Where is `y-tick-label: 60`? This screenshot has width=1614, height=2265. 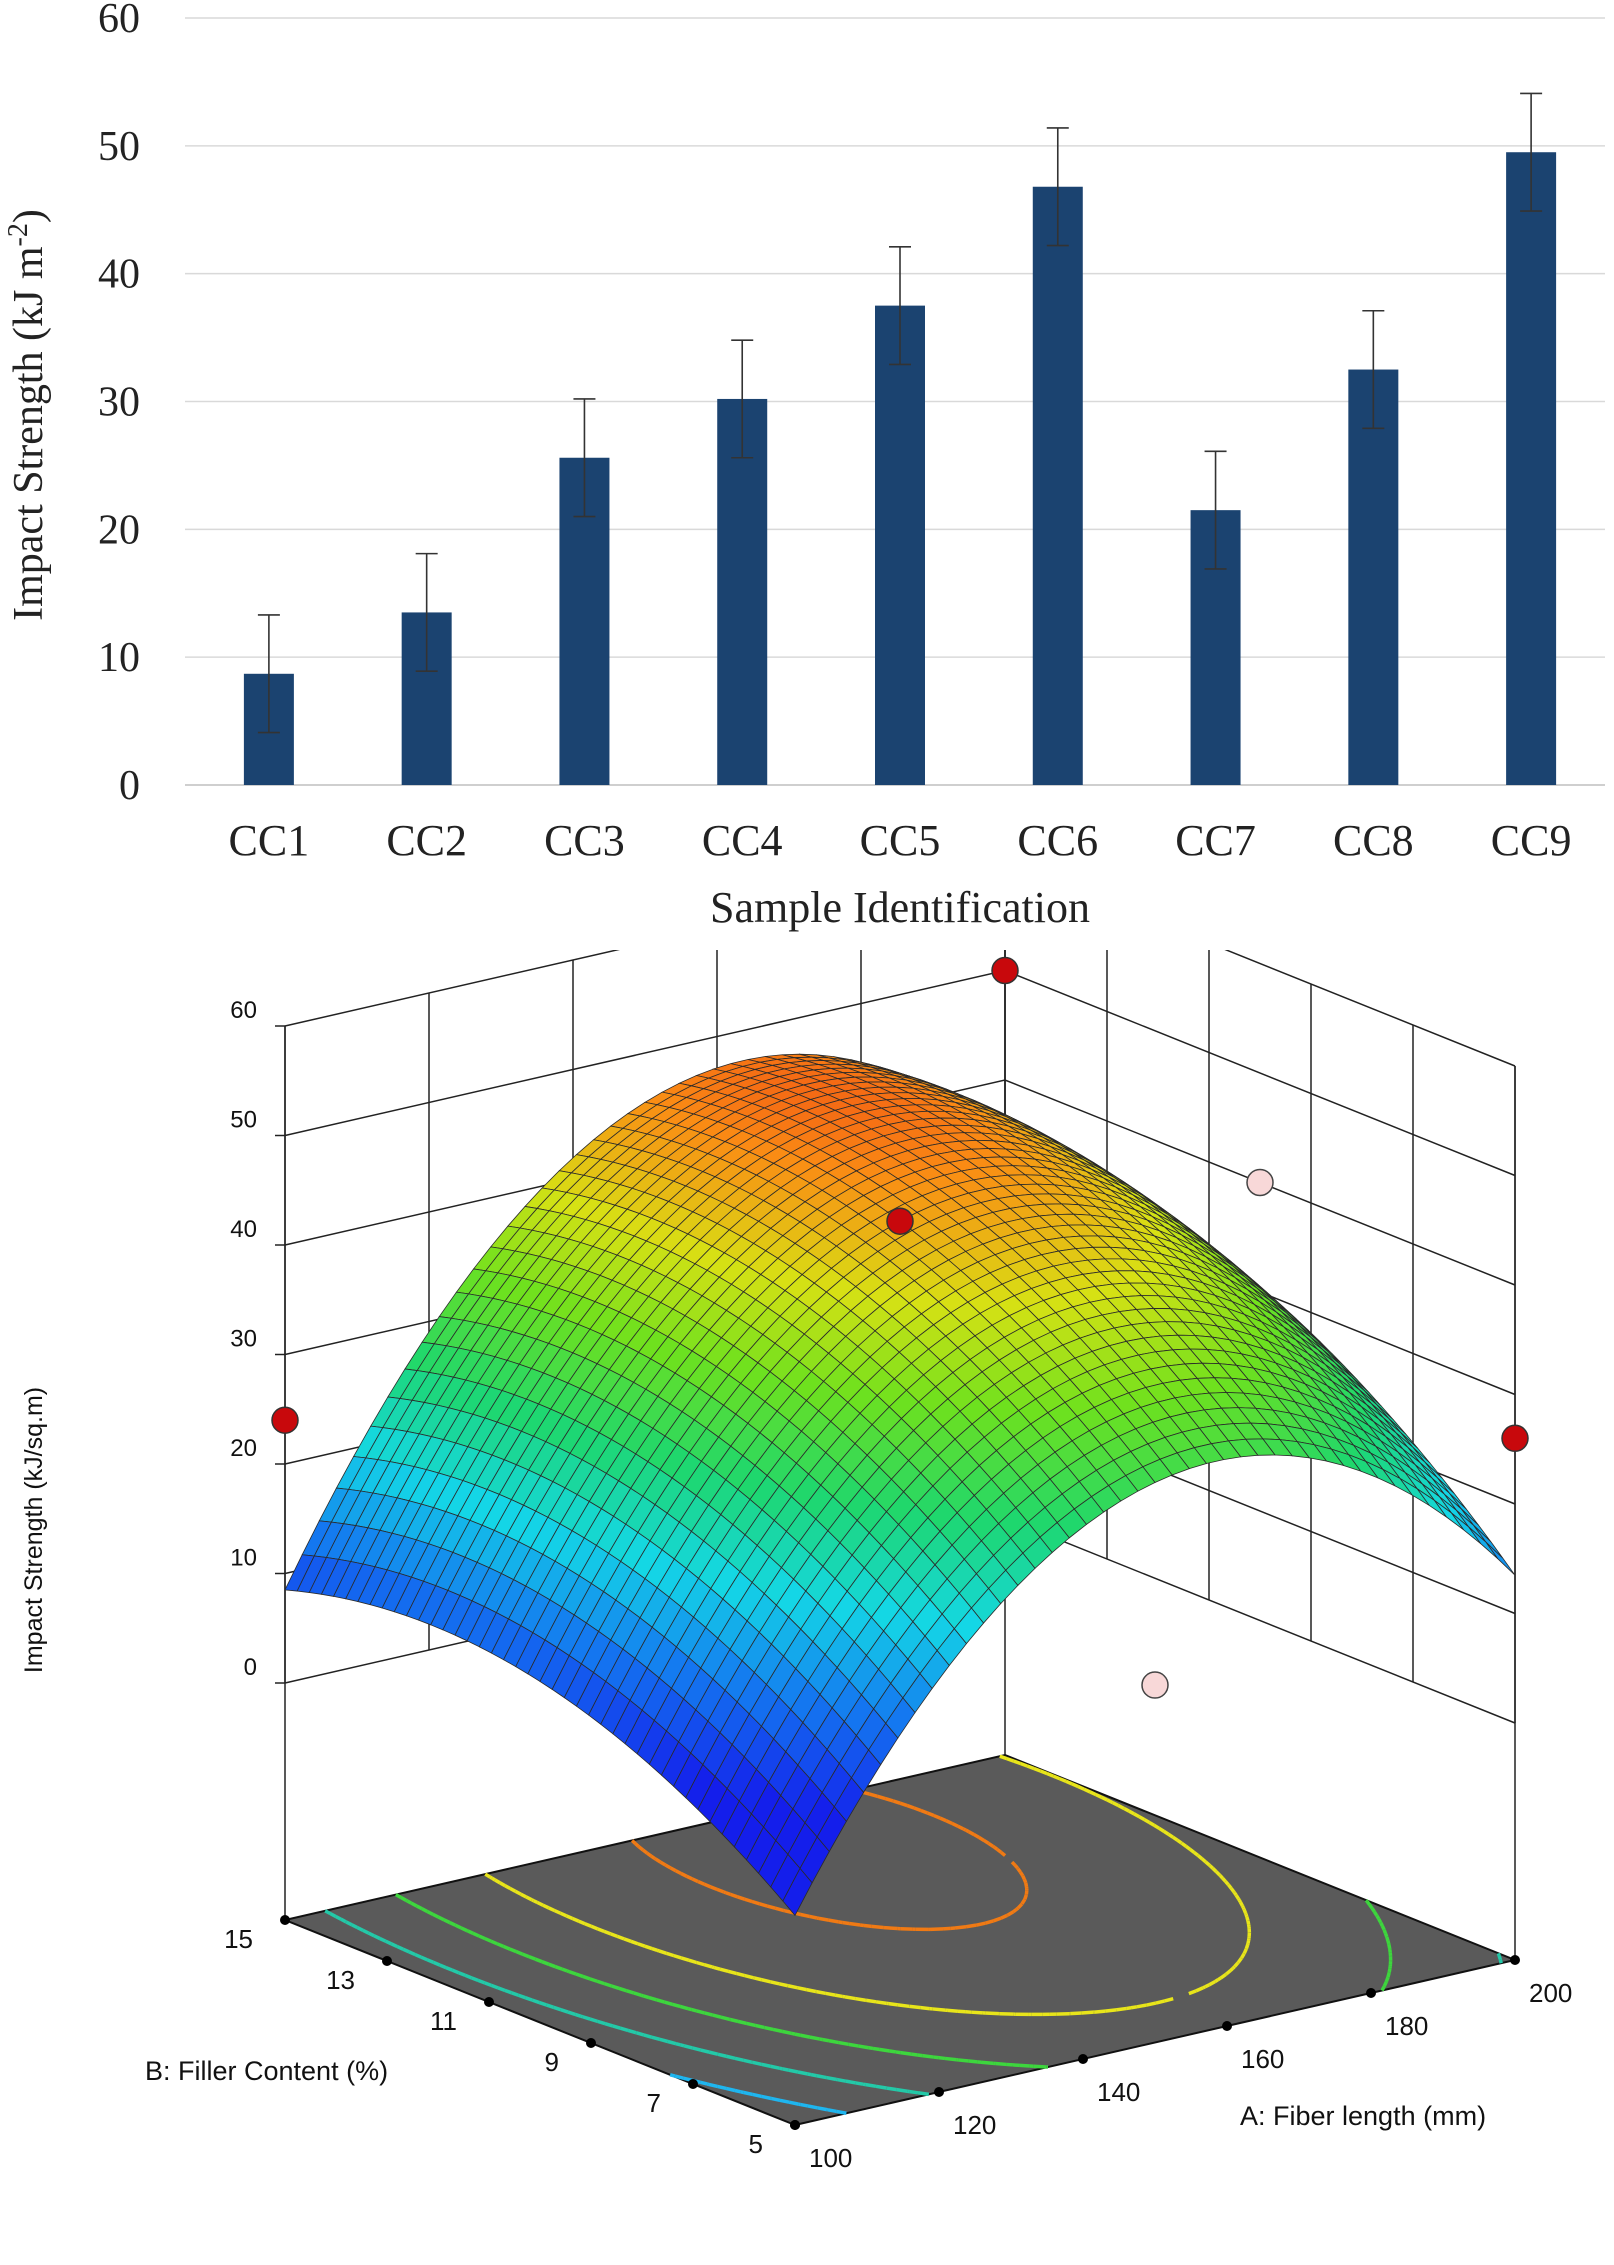
y-tick-label: 60 is located at coordinates (119, 21).